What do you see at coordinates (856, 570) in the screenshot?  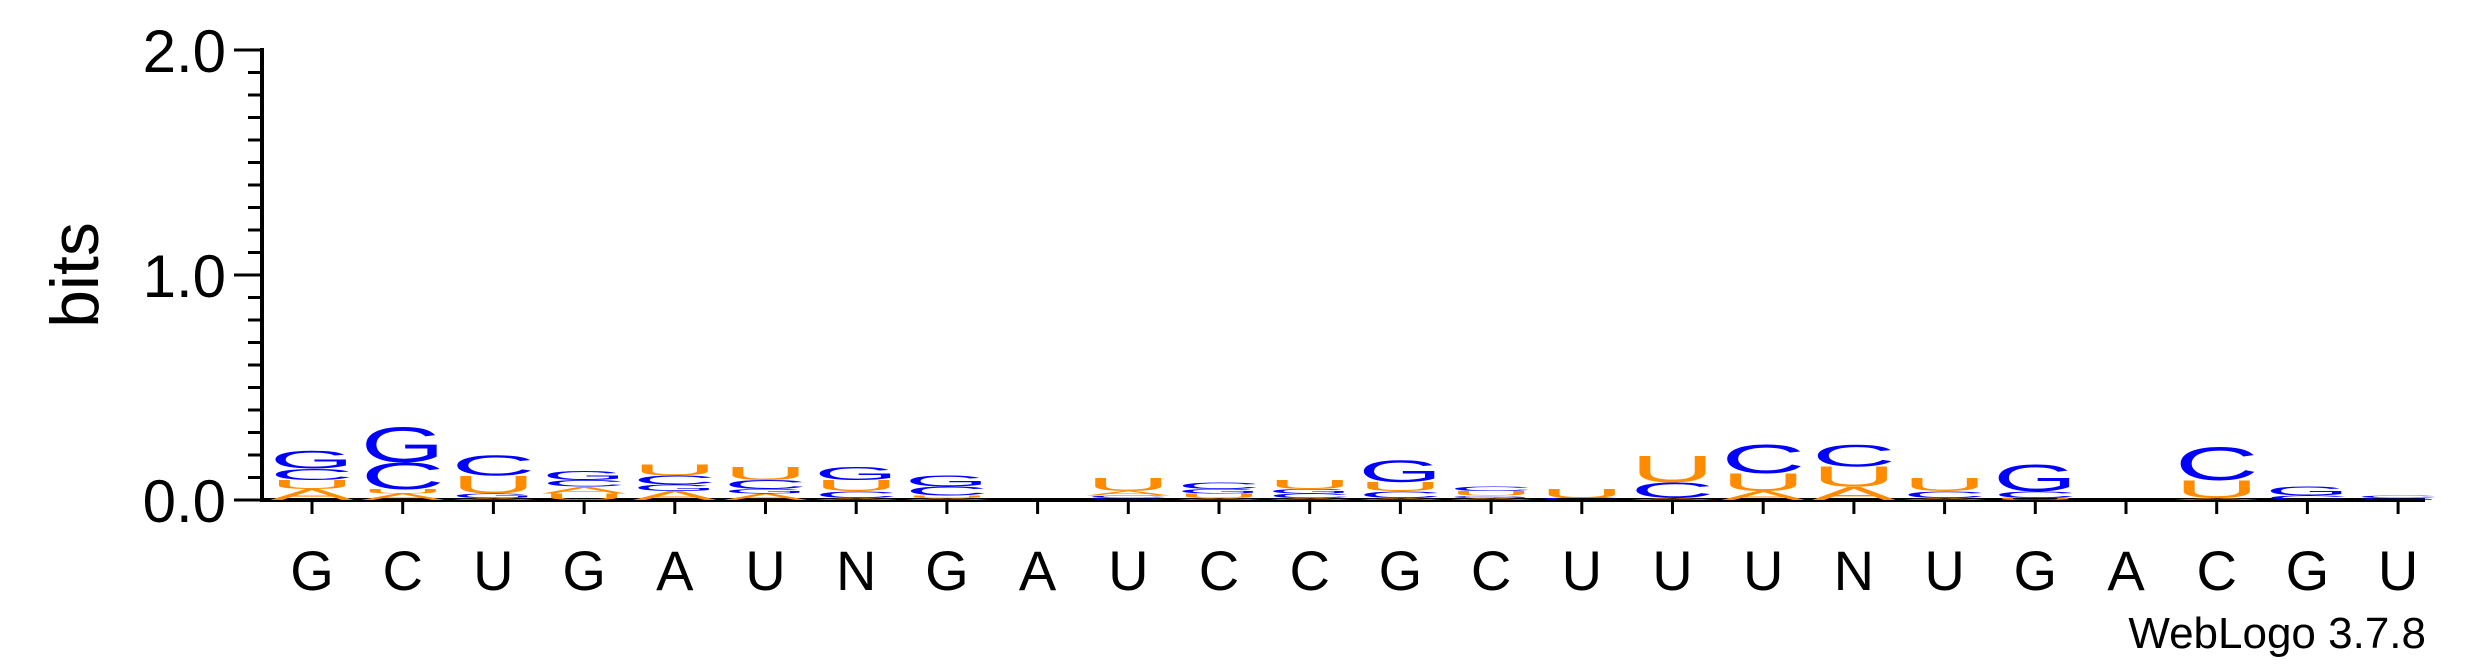 I see `x-tick-label: N` at bounding box center [856, 570].